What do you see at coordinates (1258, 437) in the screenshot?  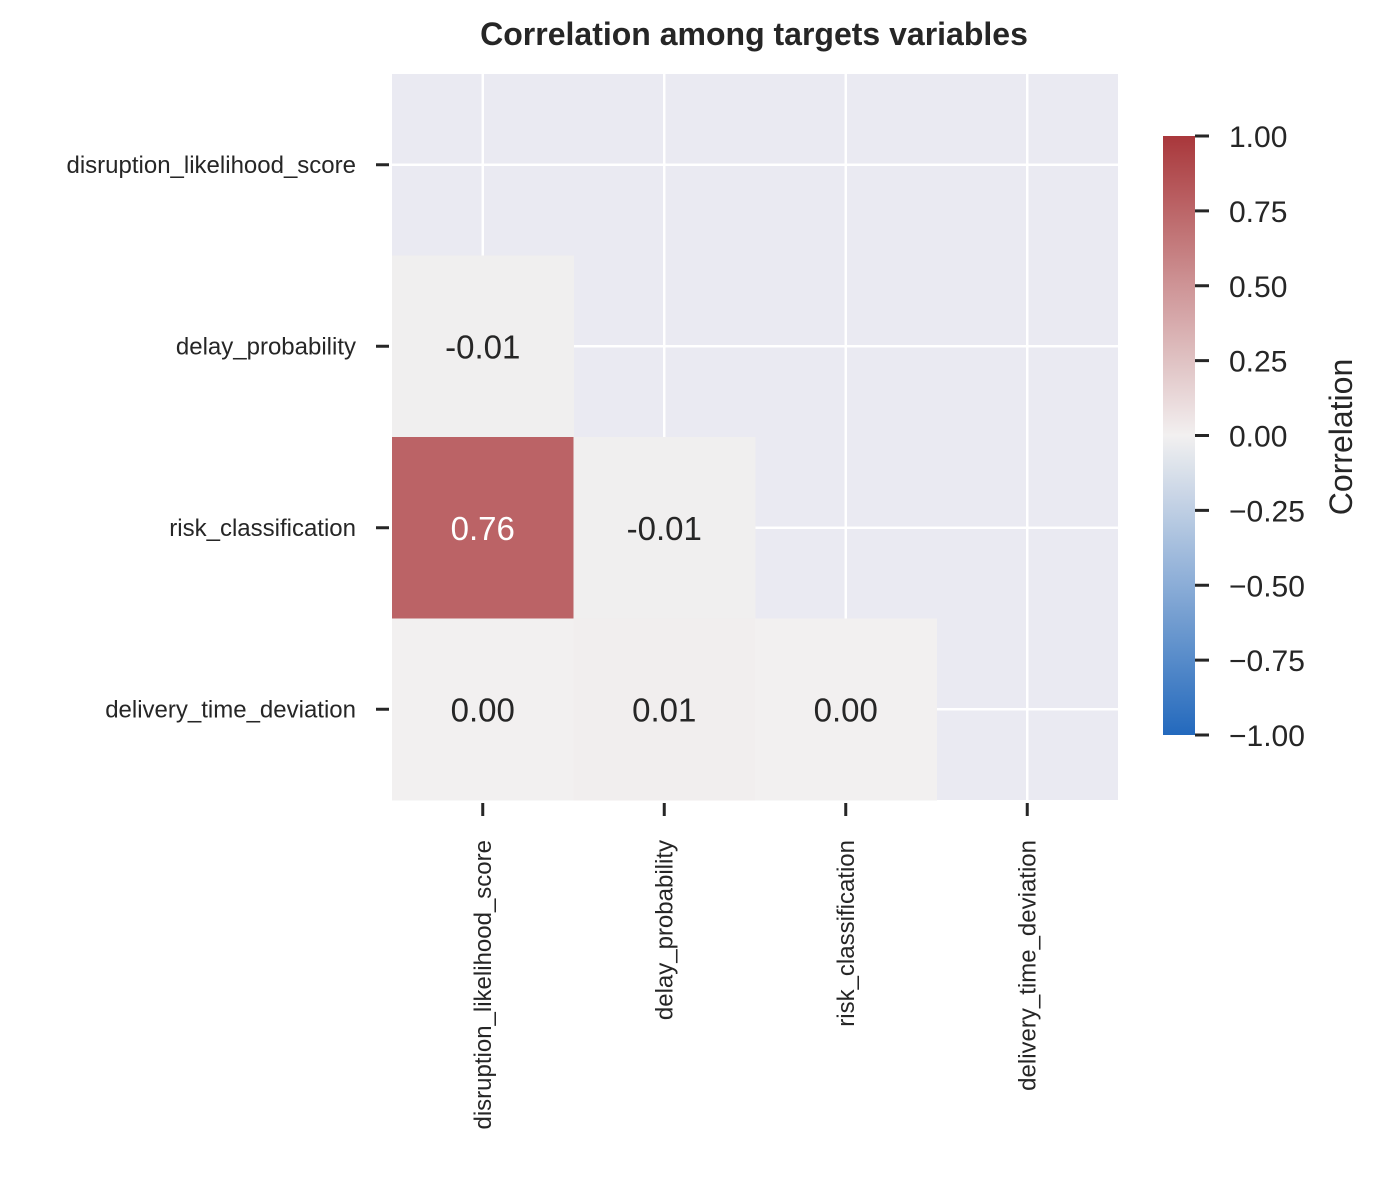 I see `colorbar-tick-label: 0.00` at bounding box center [1258, 437].